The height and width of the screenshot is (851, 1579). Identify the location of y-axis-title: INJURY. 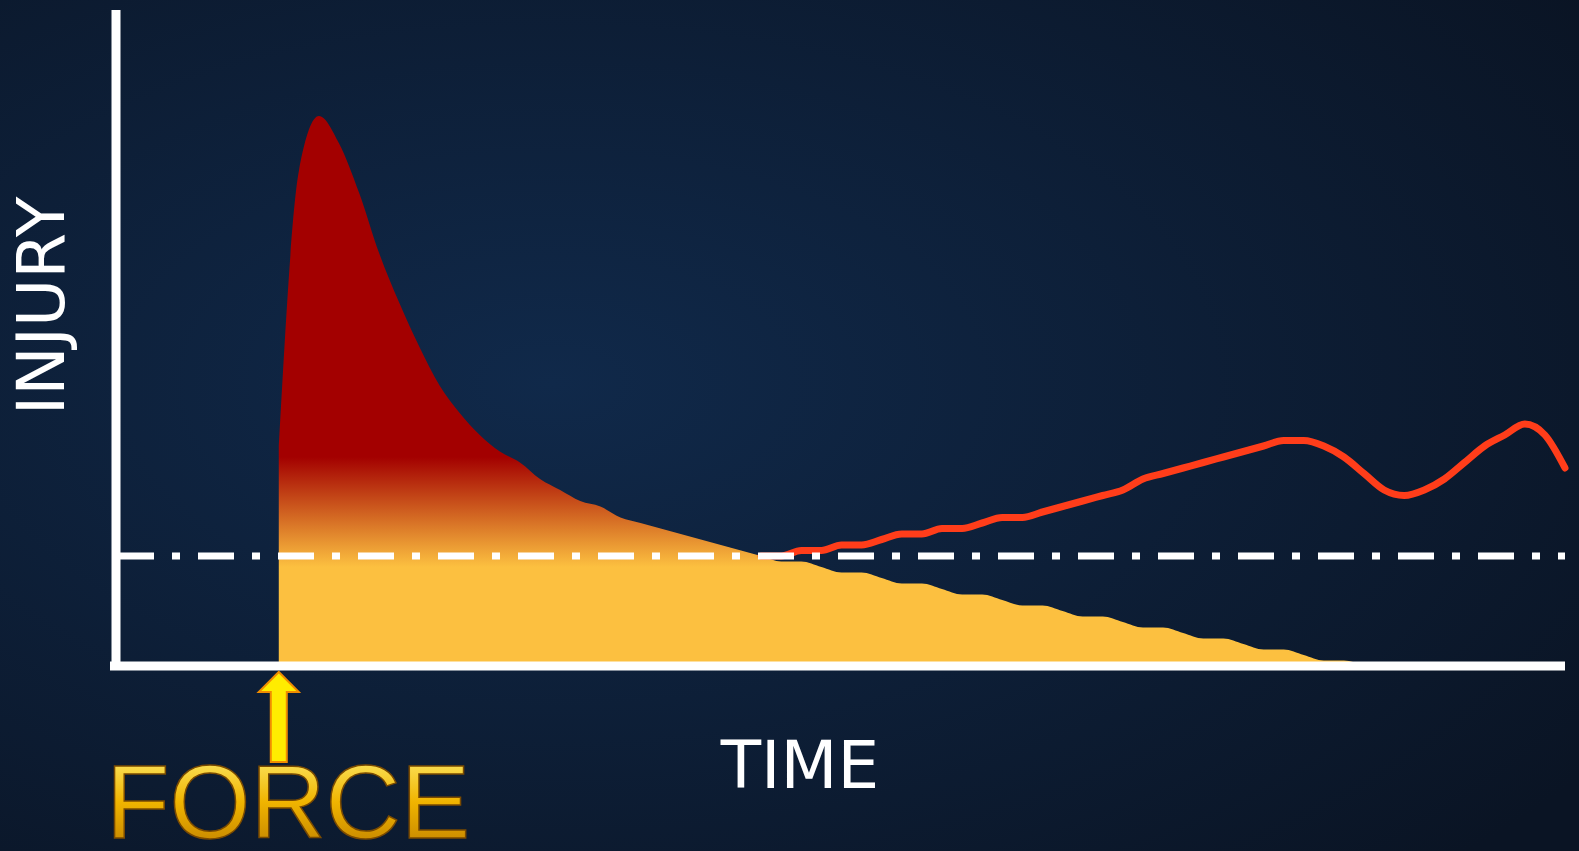
(41, 306).